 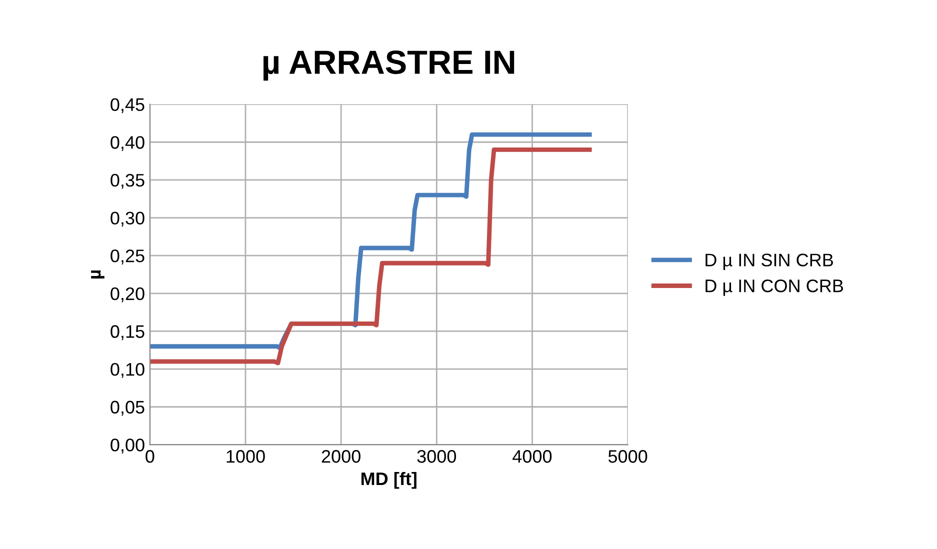 What do you see at coordinates (127, 446) in the screenshot?
I see `y-tick-label: 0,00` at bounding box center [127, 446].